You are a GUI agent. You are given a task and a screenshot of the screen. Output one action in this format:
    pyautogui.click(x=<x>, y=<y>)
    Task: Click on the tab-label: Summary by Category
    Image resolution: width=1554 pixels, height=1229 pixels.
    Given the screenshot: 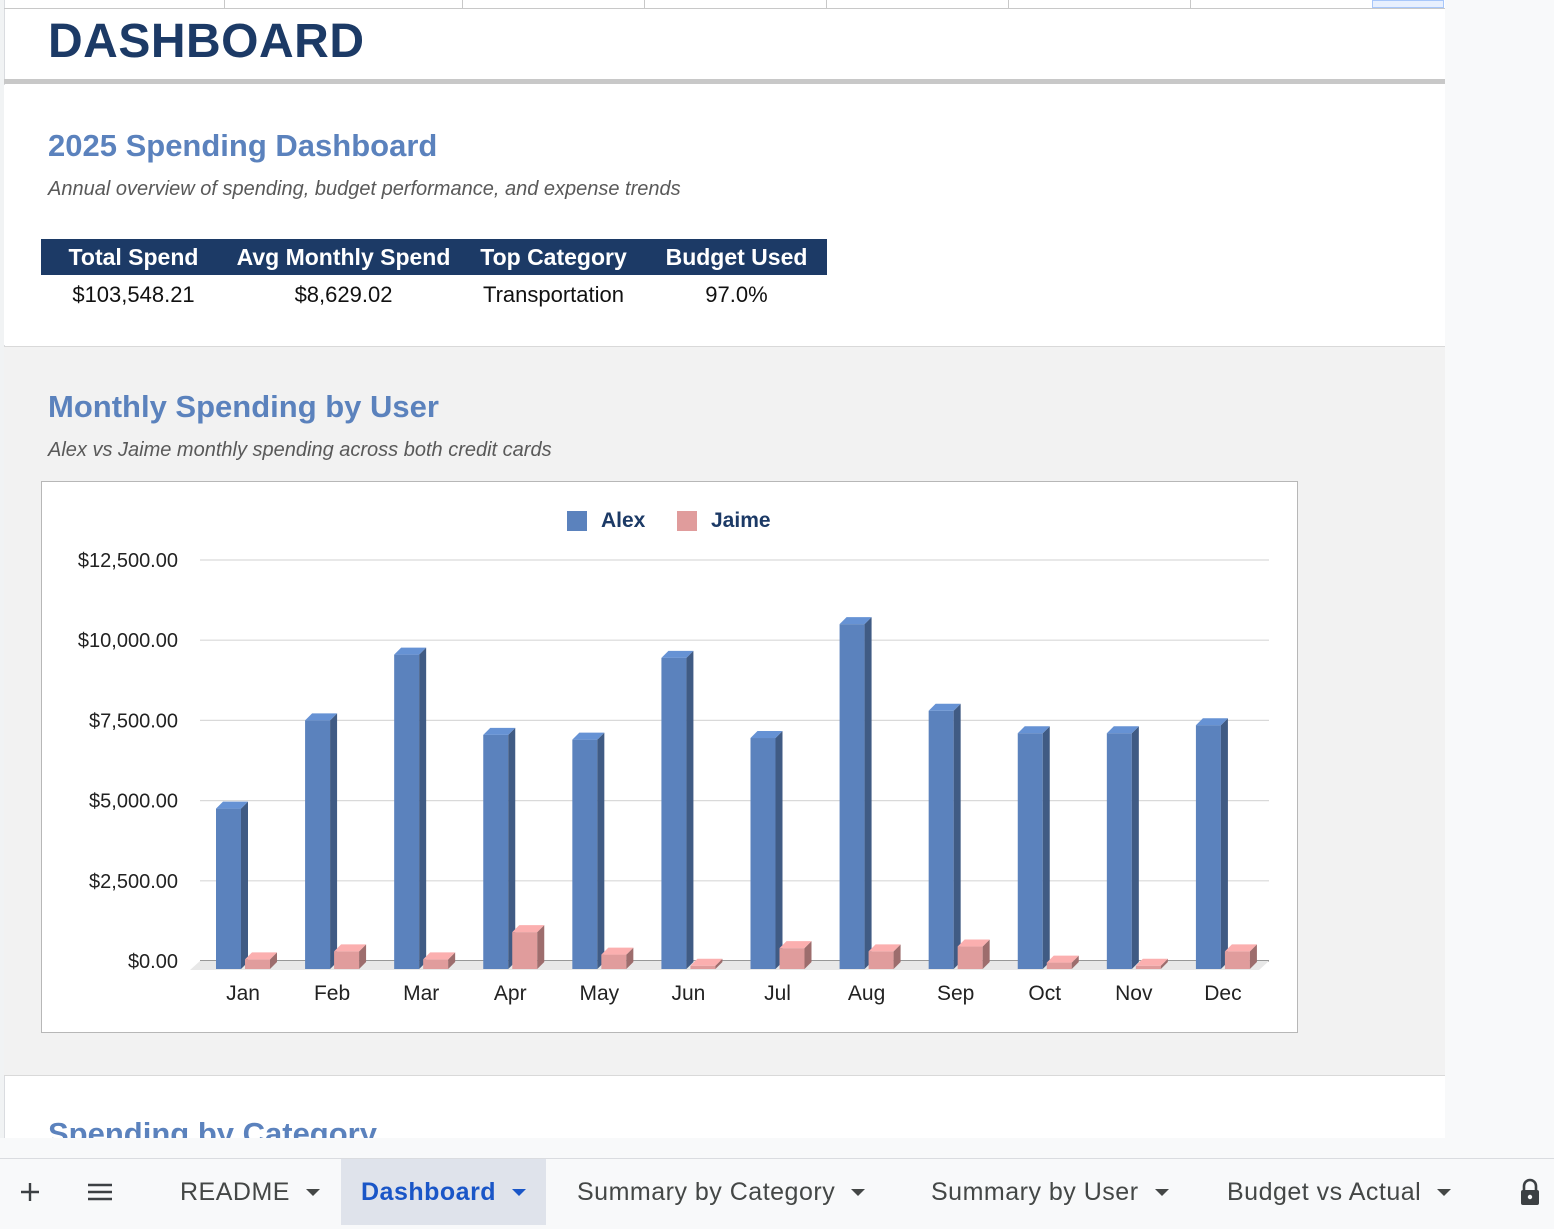 What is the action you would take?
    pyautogui.click(x=706, y=1191)
    